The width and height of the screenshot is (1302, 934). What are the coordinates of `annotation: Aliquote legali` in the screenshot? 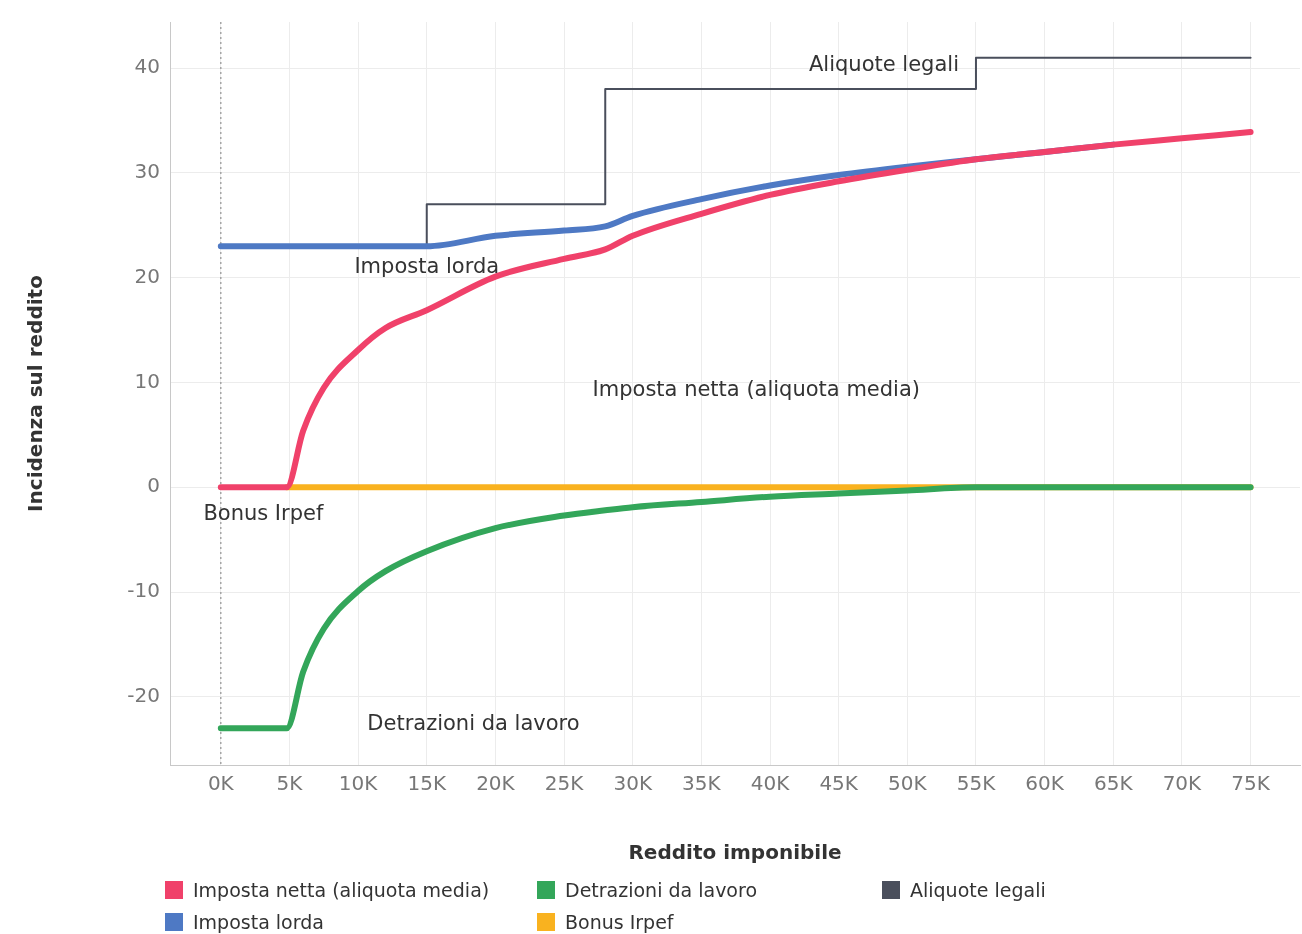 It's located at (883, 64).